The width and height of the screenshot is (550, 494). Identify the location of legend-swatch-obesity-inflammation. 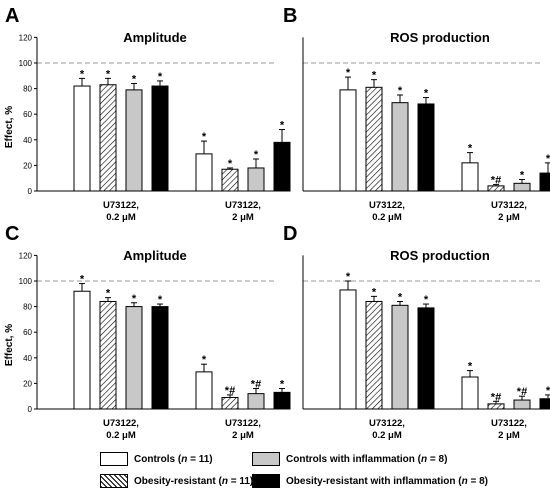
(266, 481).